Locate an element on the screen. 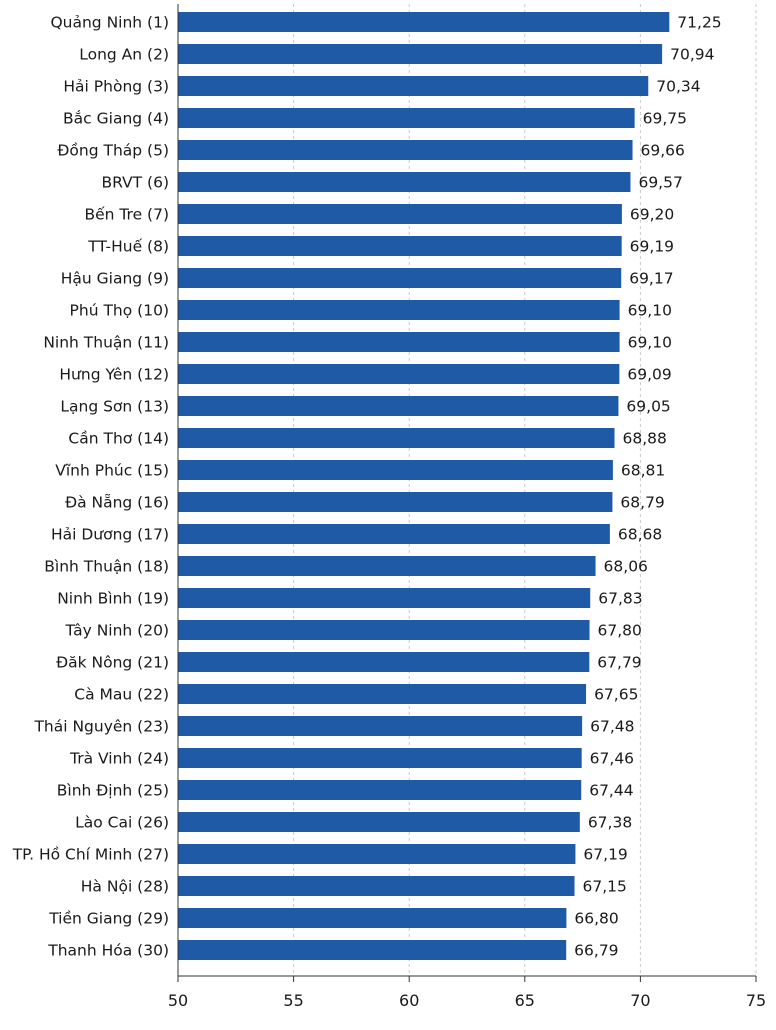 This screenshot has height=1030, width=776. value-label: 68,81 is located at coordinates (643, 471).